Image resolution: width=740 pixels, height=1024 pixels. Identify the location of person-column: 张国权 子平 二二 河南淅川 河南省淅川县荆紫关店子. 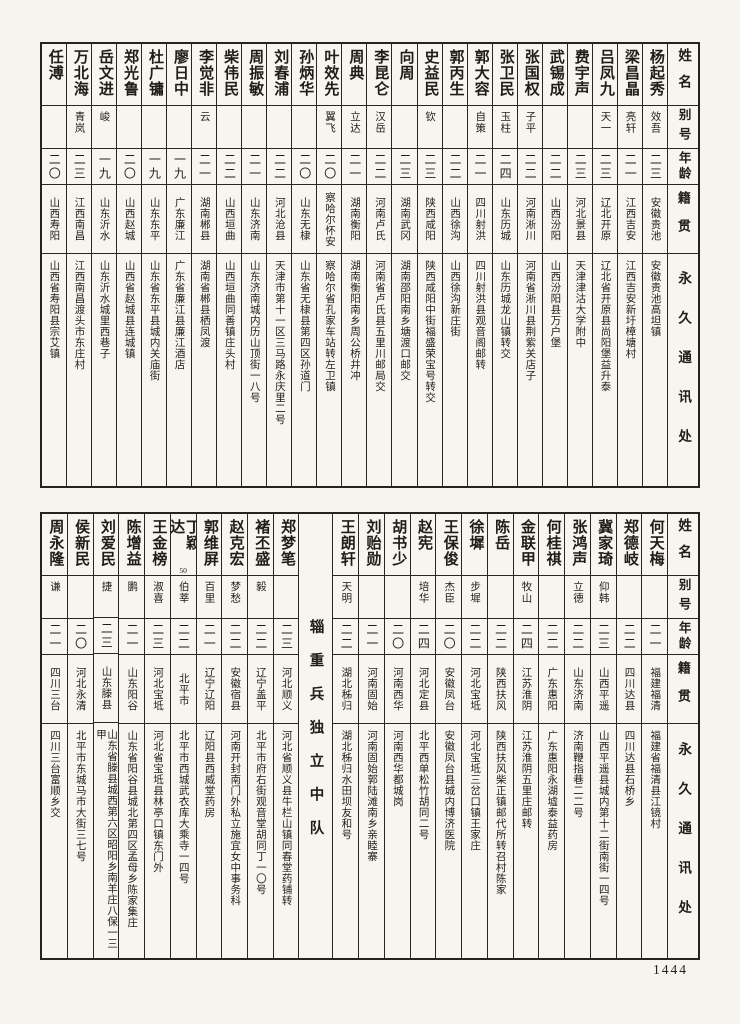
(529, 265).